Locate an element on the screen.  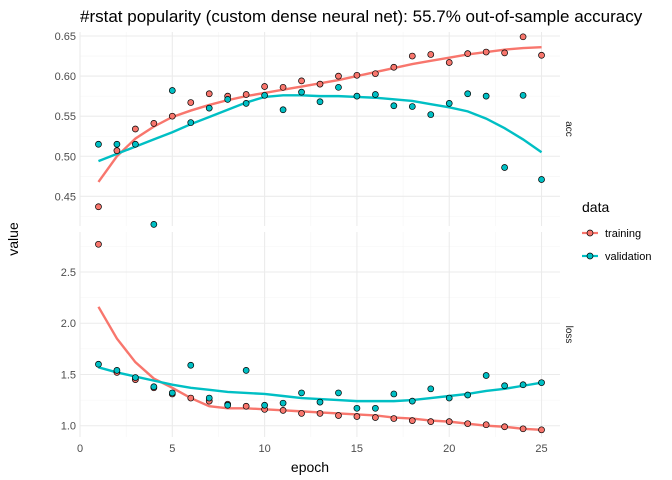
legend-key-point-validation is located at coordinates (590, 256).